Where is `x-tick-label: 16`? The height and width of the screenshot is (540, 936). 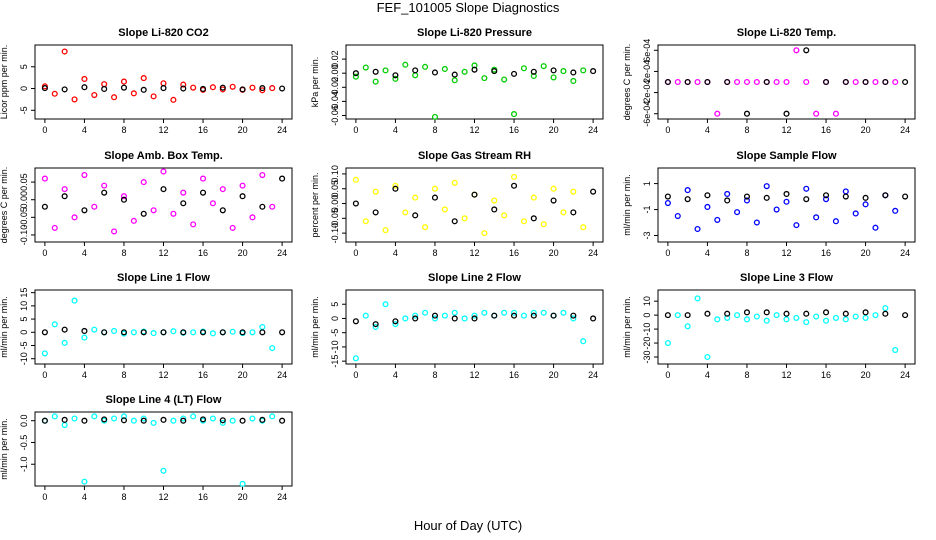 x-tick-label: 16 is located at coordinates (514, 130).